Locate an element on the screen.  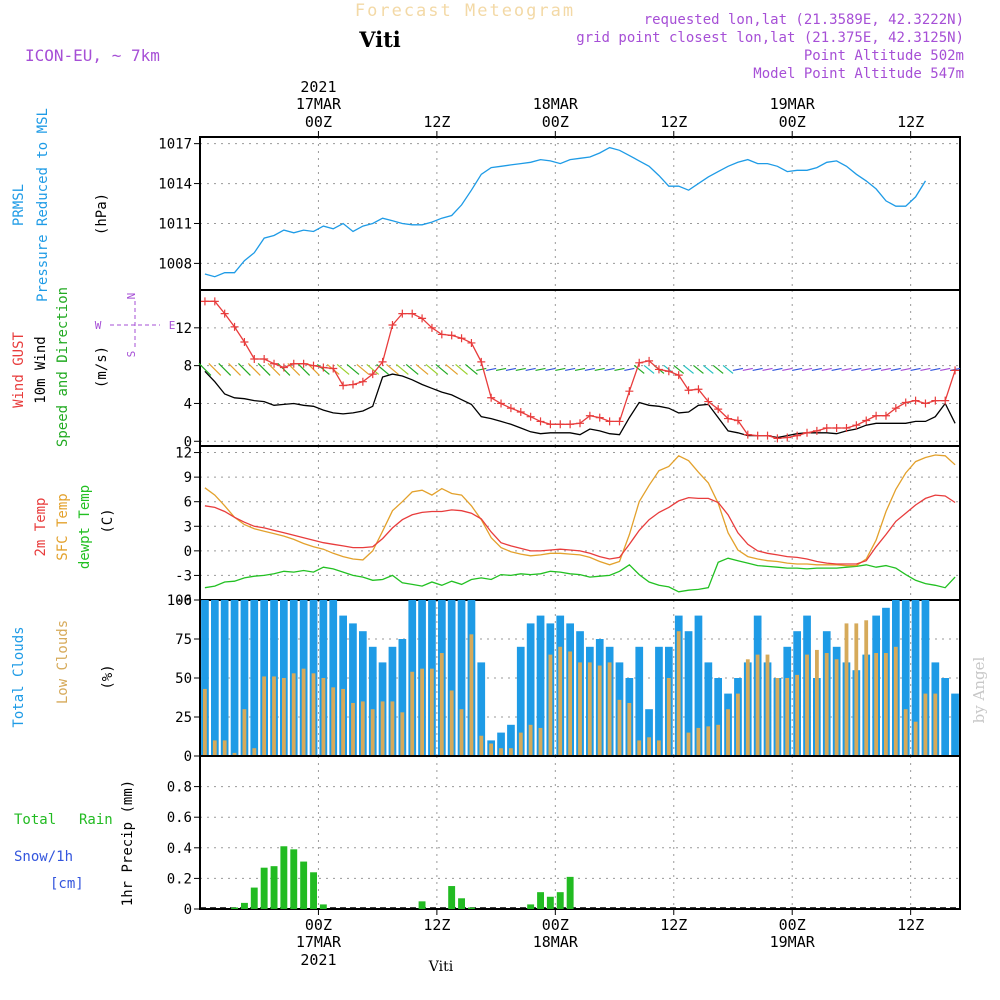
point-altitude: Point Altitude 502m is located at coordinates (884, 56).